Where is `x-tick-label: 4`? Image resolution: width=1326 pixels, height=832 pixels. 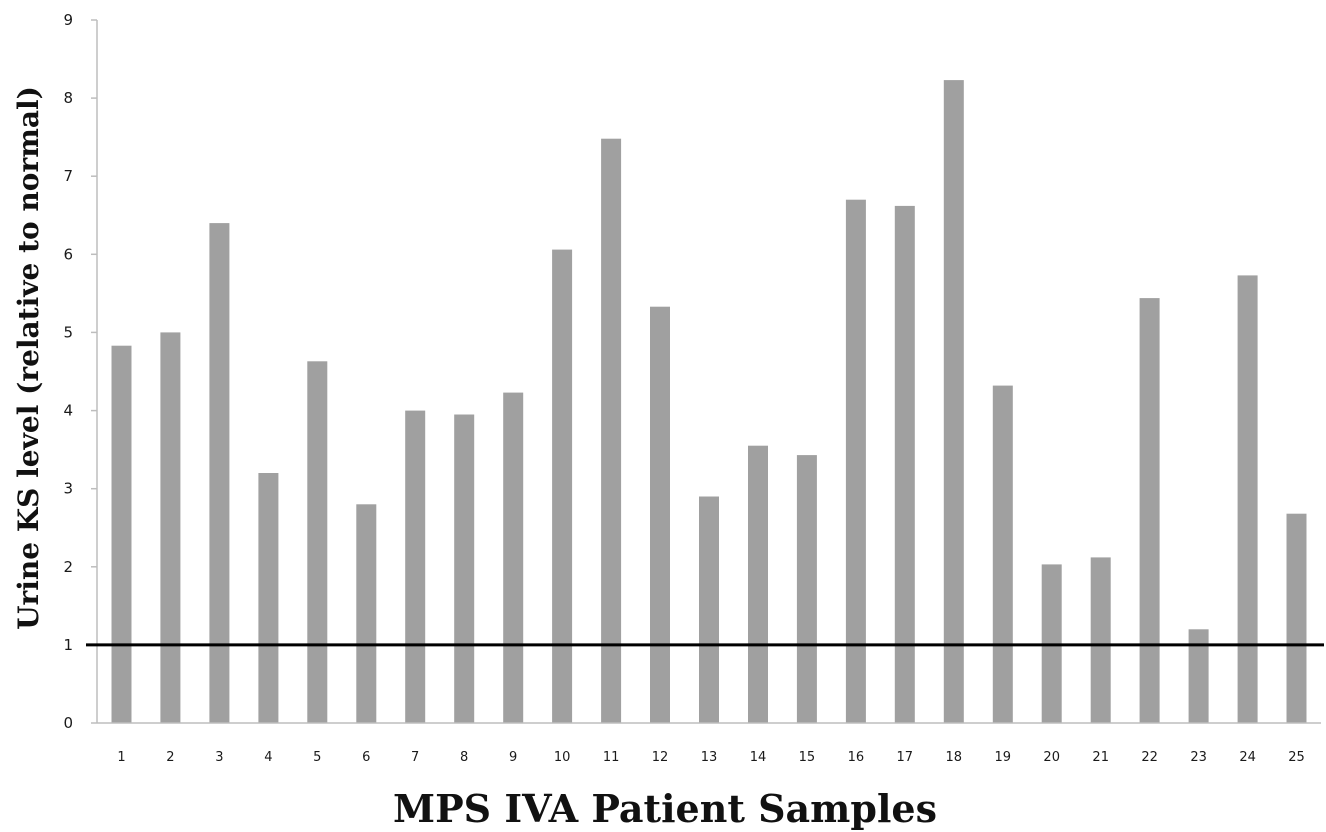 x-tick-label: 4 is located at coordinates (268, 757).